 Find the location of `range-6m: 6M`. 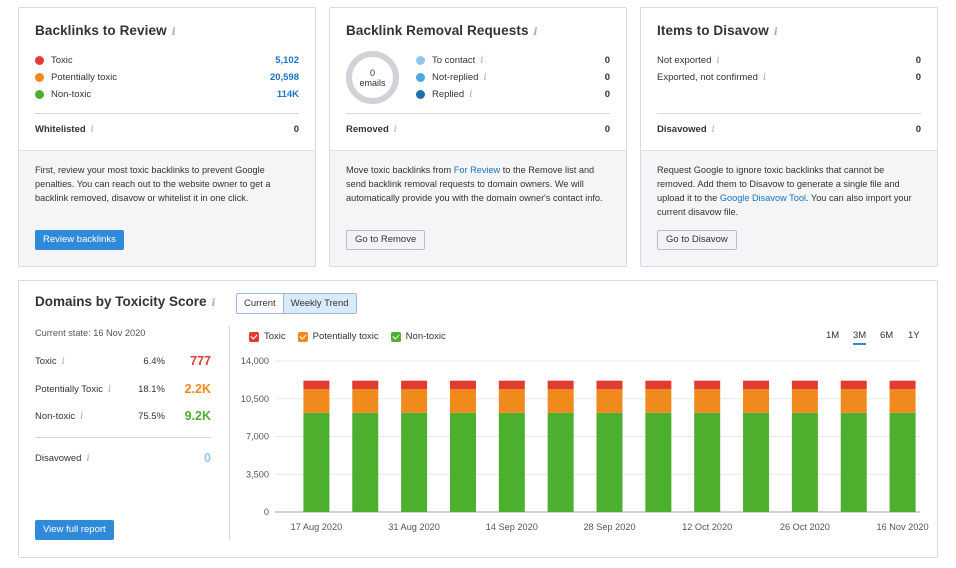

range-6m: 6M is located at coordinates (887, 335).